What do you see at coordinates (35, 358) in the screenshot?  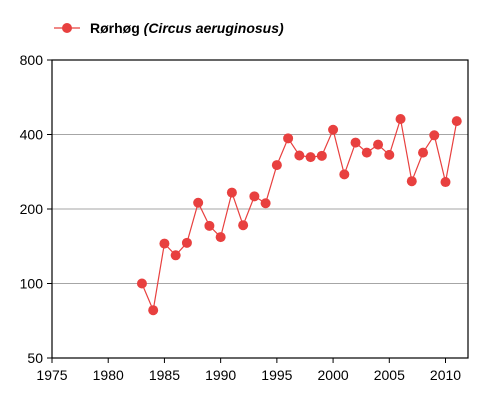 I see `y-tick-label: 50` at bounding box center [35, 358].